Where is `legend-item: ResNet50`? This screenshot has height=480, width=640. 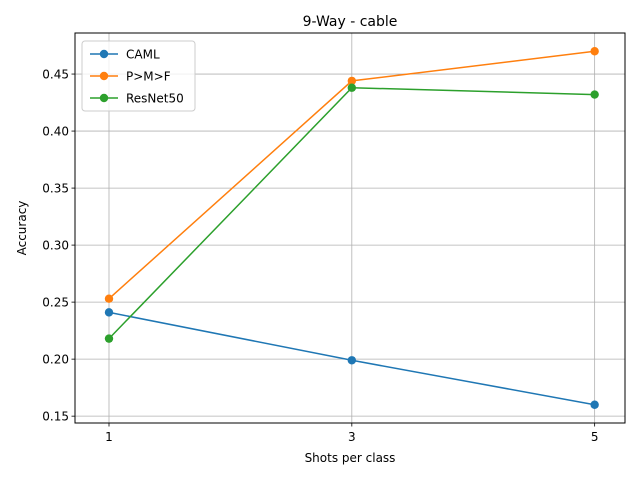 legend-item: ResNet50 is located at coordinates (137, 98).